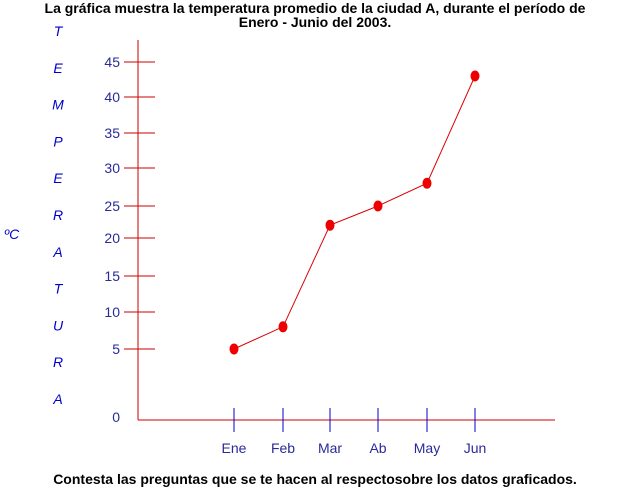 Image resolution: width=618 pixels, height=493 pixels. I want to click on x-tick-label: May, so click(427, 448).